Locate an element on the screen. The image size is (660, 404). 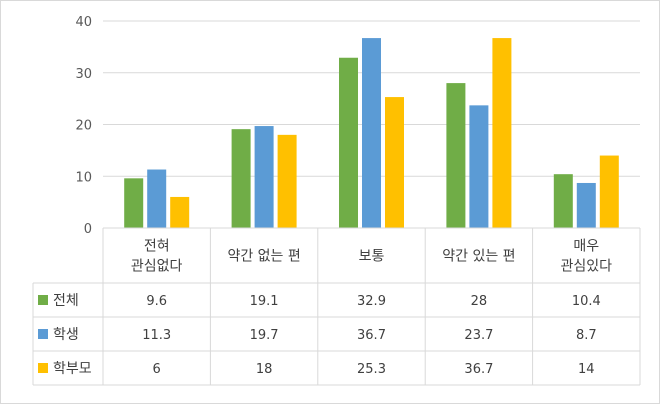
legend-key-학부모 is located at coordinates (43, 368).